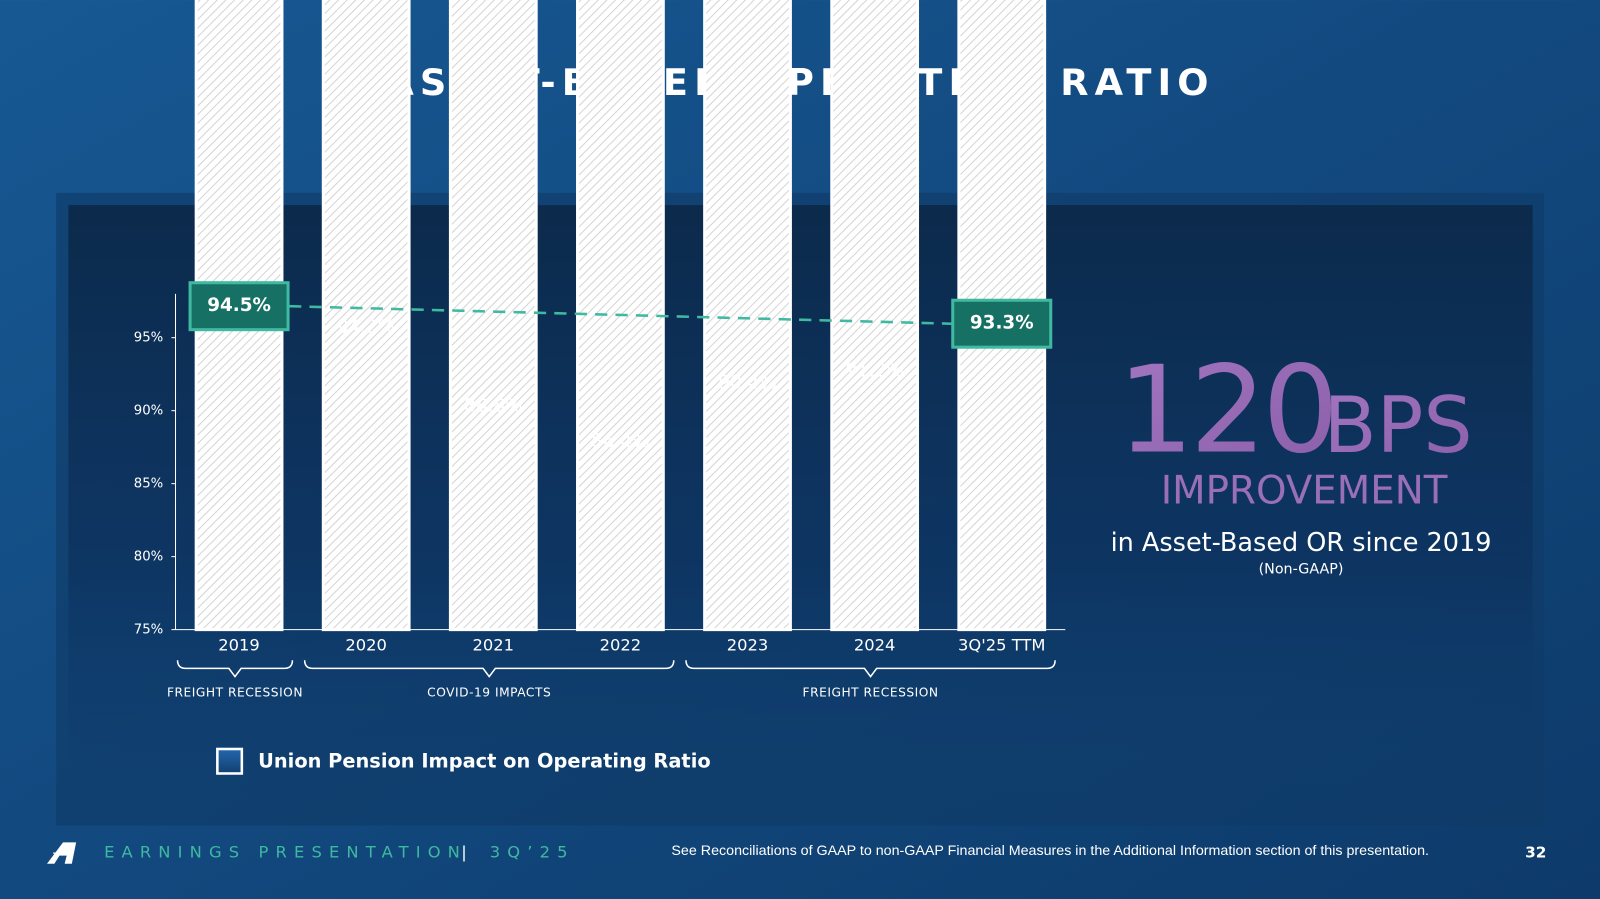  I want to click on y-tick-label: 85%, so click(148, 484).